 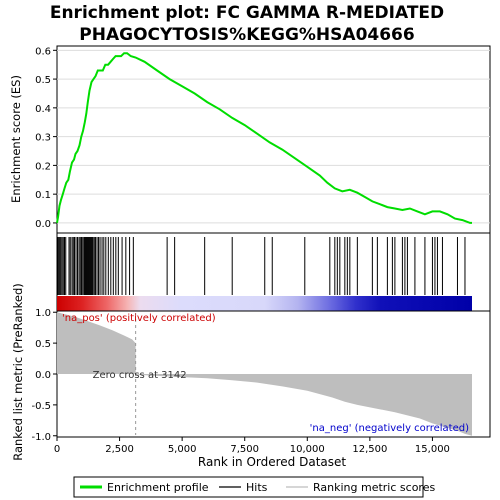 What do you see at coordinates (43, 51) in the screenshot?
I see `es-y-tick-label: 0.6` at bounding box center [43, 51].